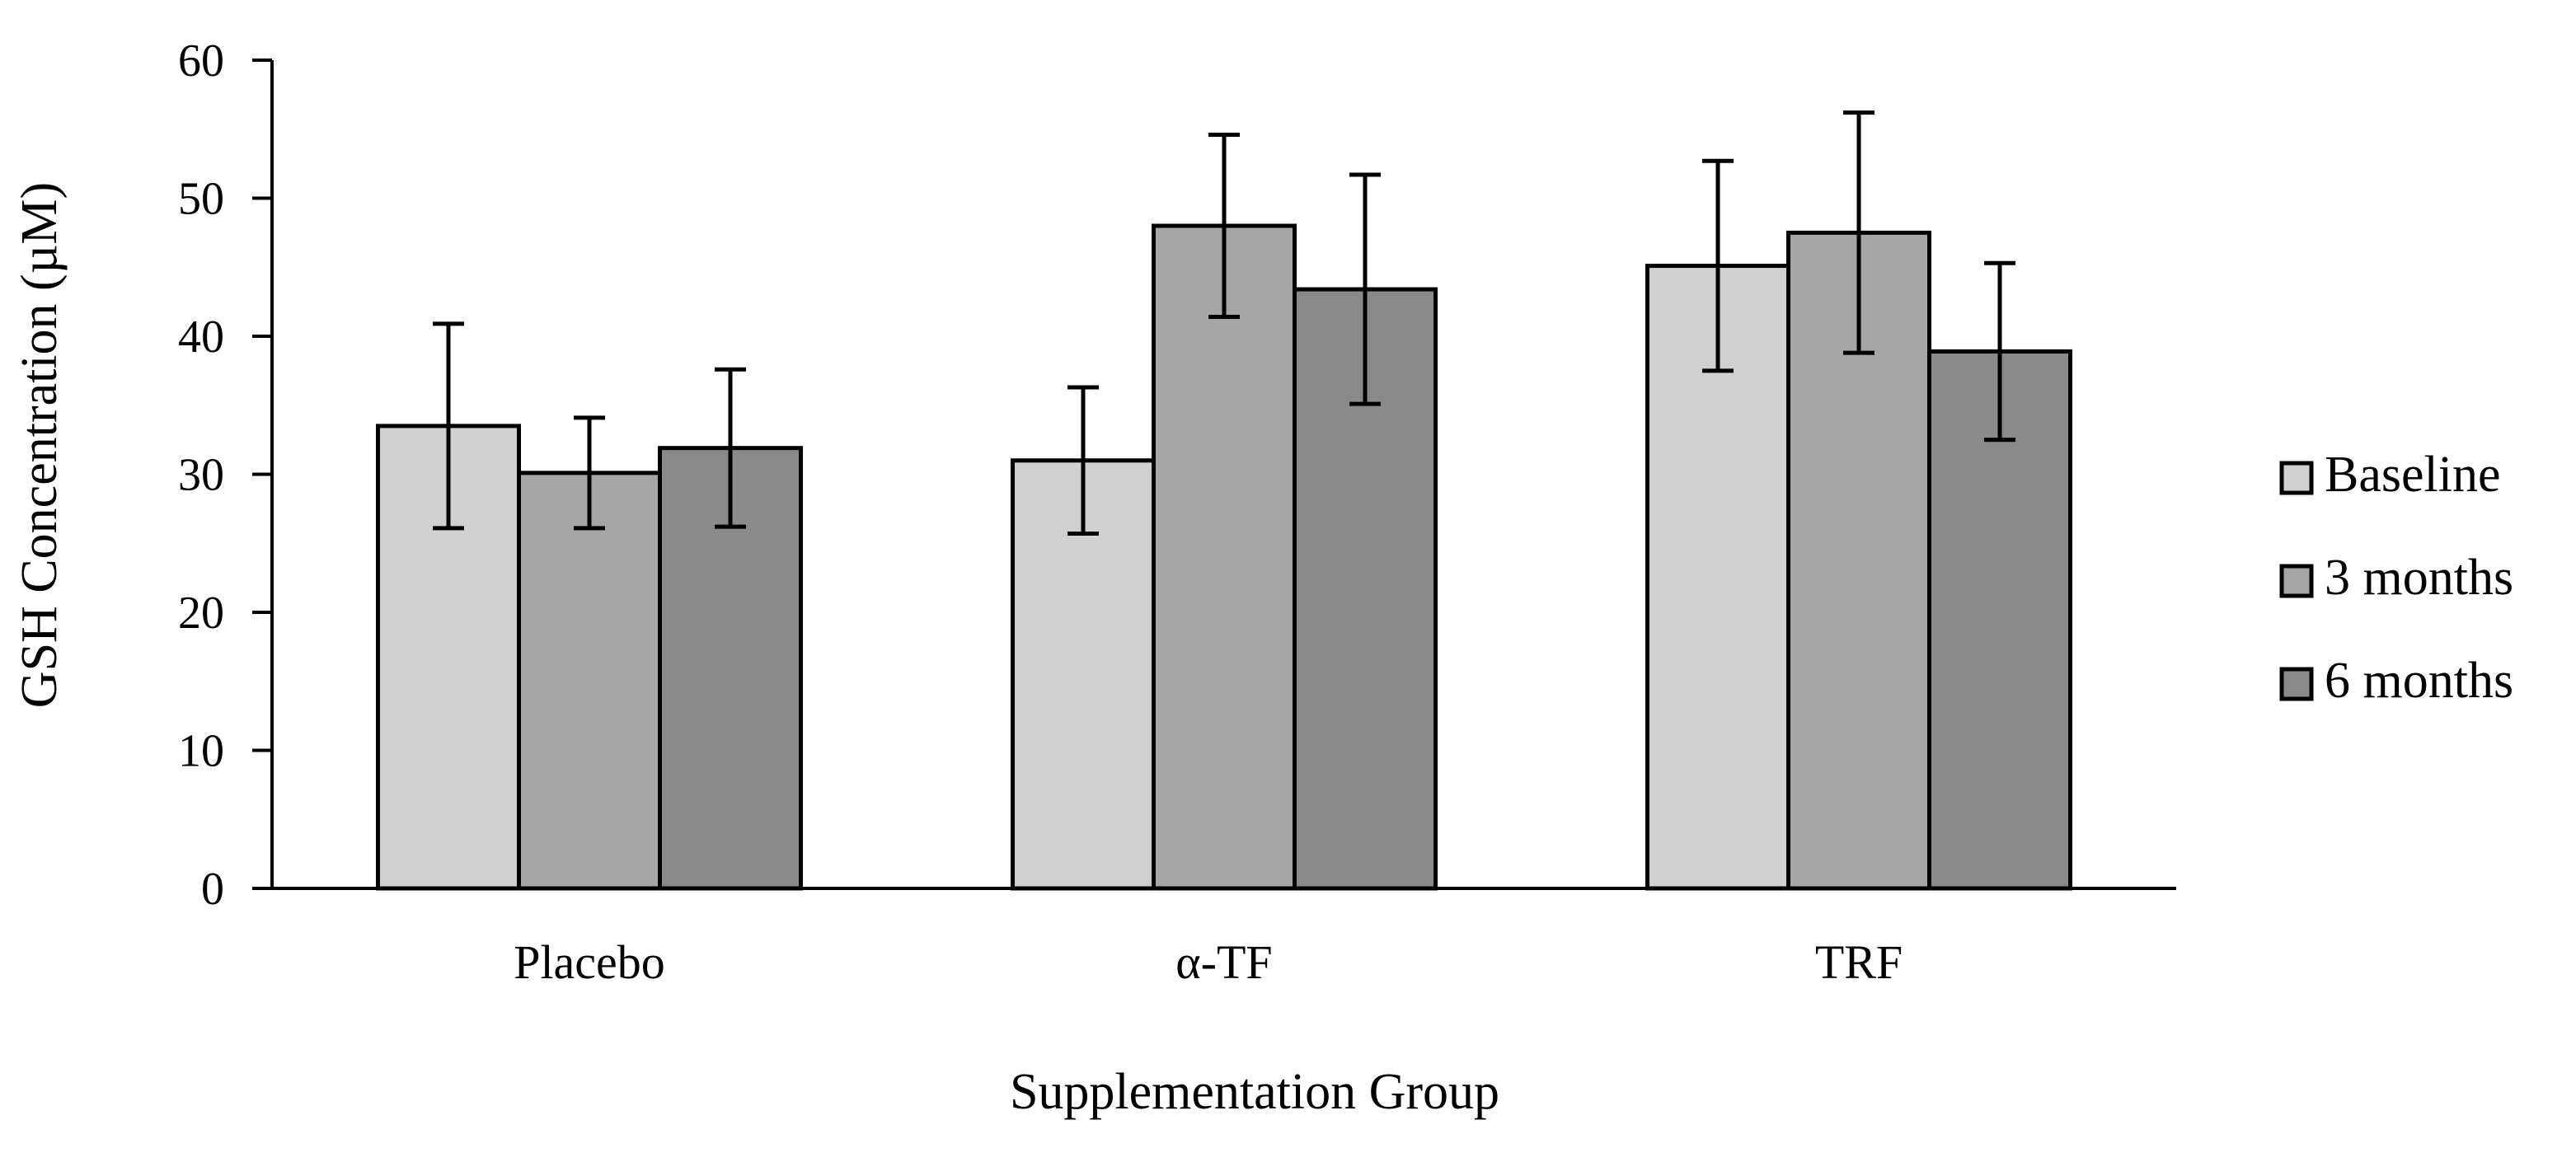 This screenshot has height=1162, width=2576. I want to click on bar-3-months-placebo, so click(589, 681).